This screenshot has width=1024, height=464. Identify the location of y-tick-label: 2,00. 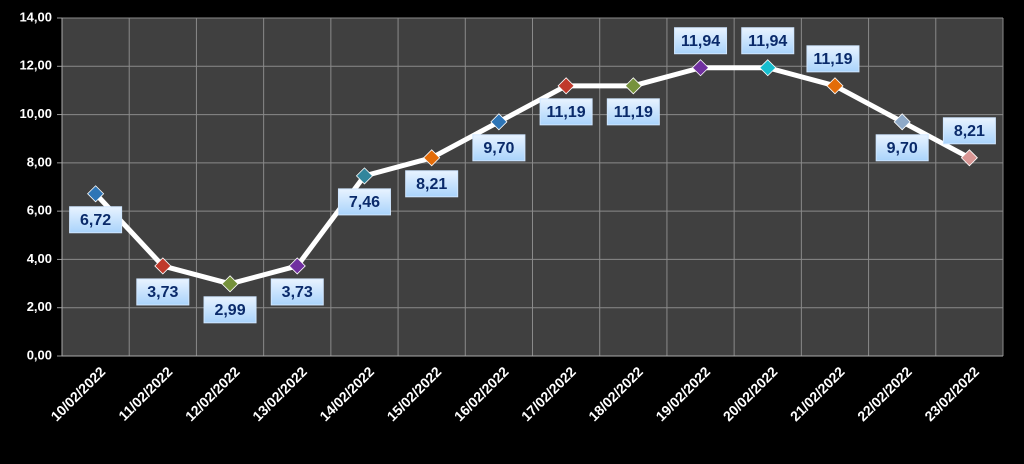
(39, 306).